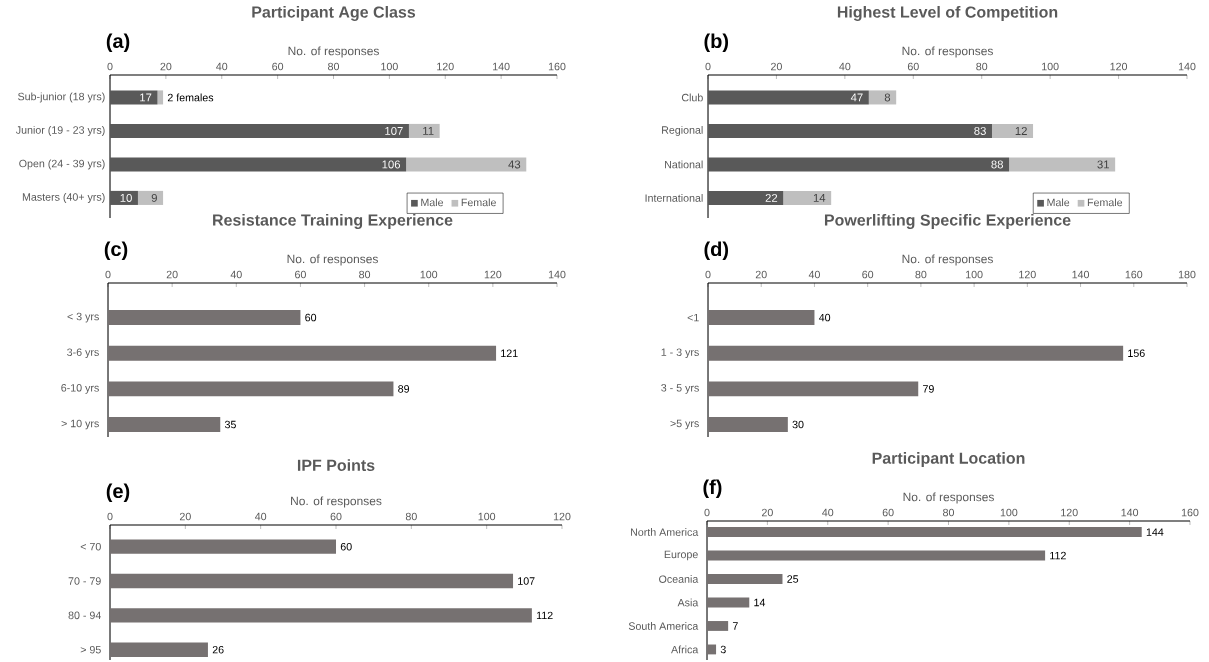  What do you see at coordinates (684, 164) in the screenshot?
I see `y-tick-label: National` at bounding box center [684, 164].